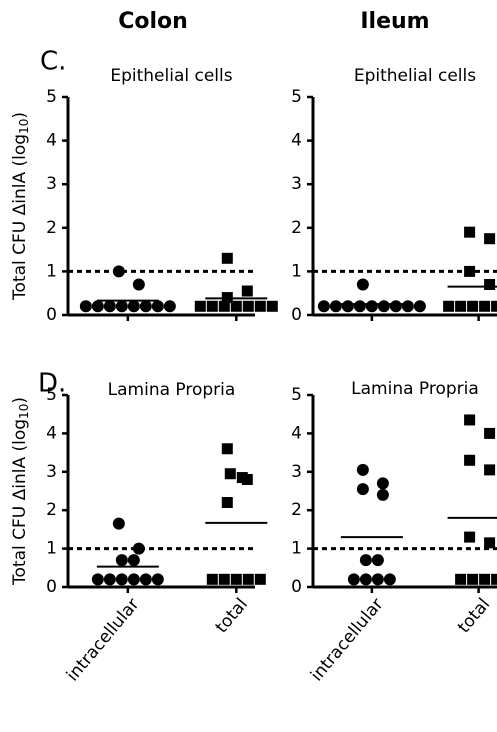 This screenshot has width=497, height=732. Describe the element at coordinates (153, 21) in the screenshot. I see `column-header: Colon` at that location.